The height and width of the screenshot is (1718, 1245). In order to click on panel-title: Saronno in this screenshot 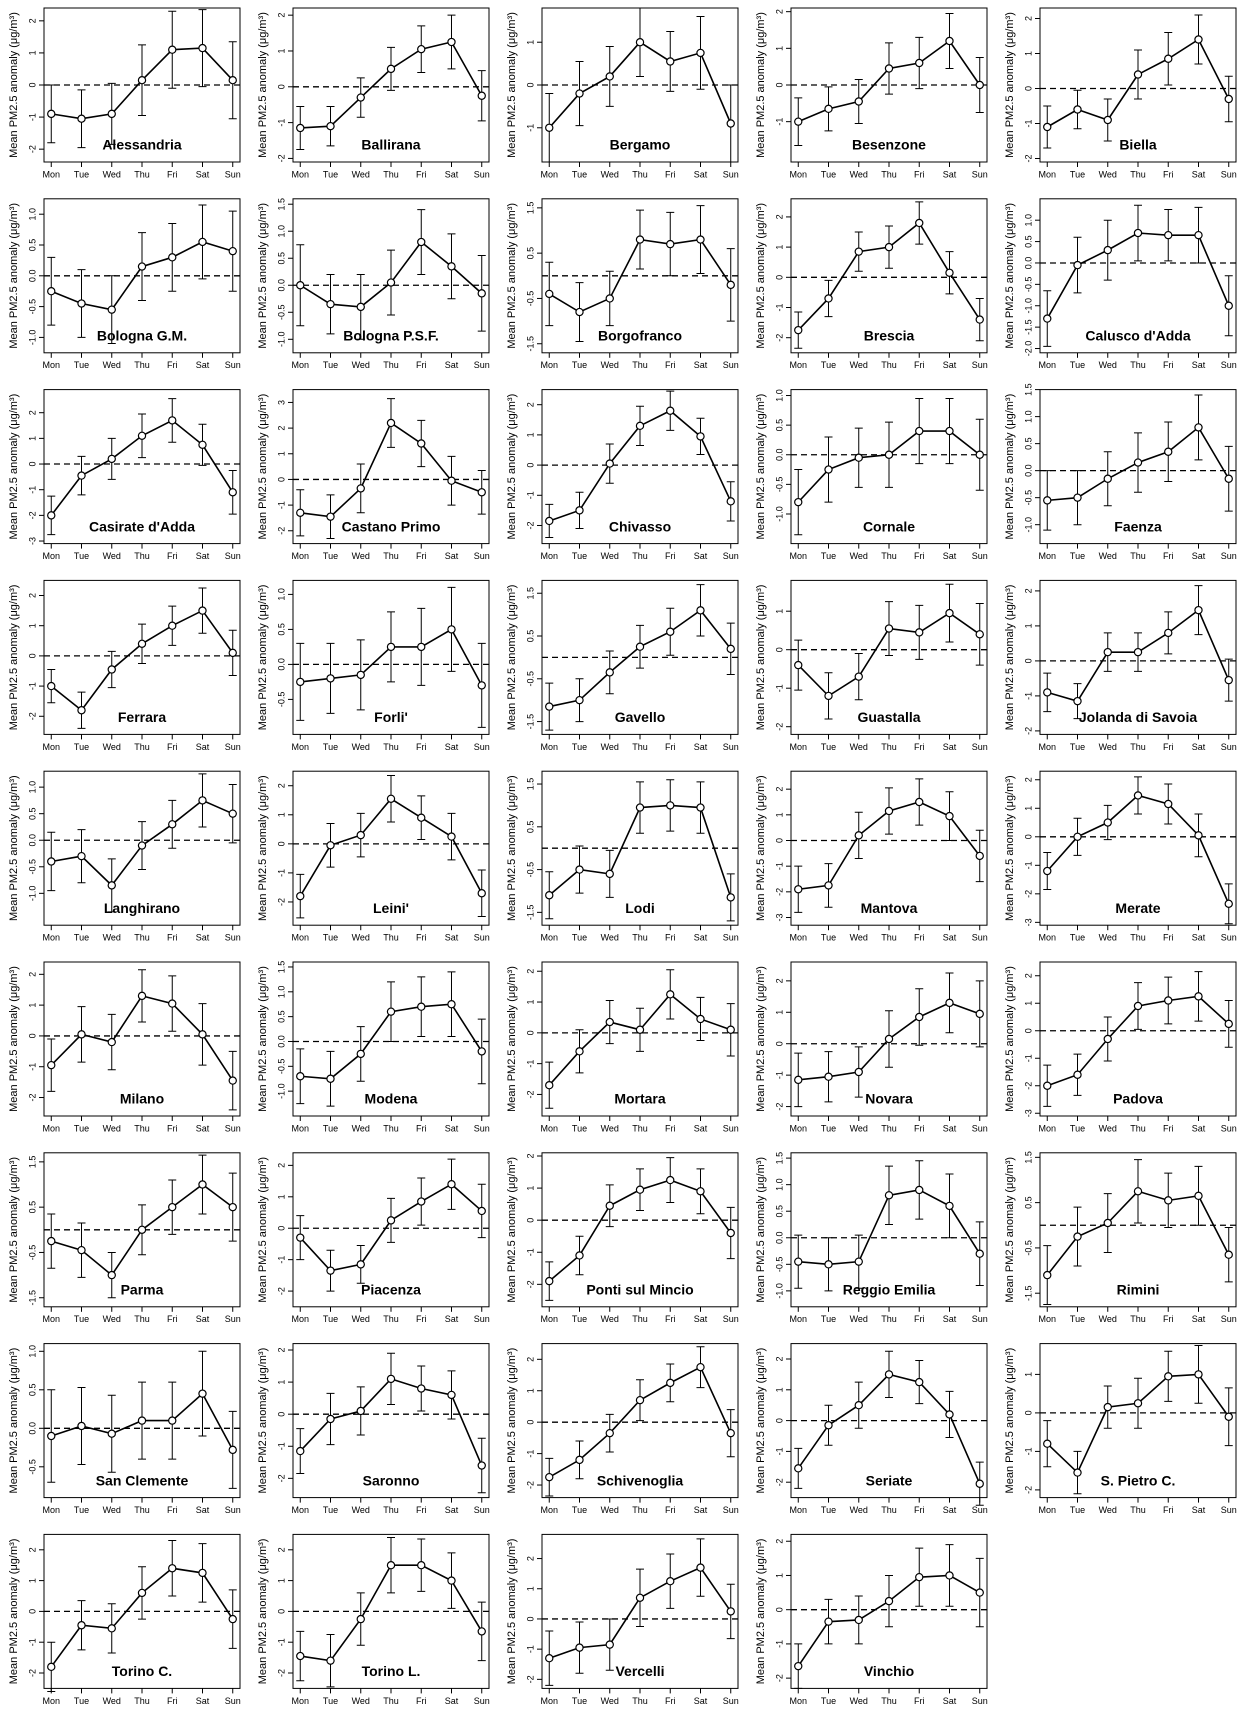, I will do `click(391, 1480)`.